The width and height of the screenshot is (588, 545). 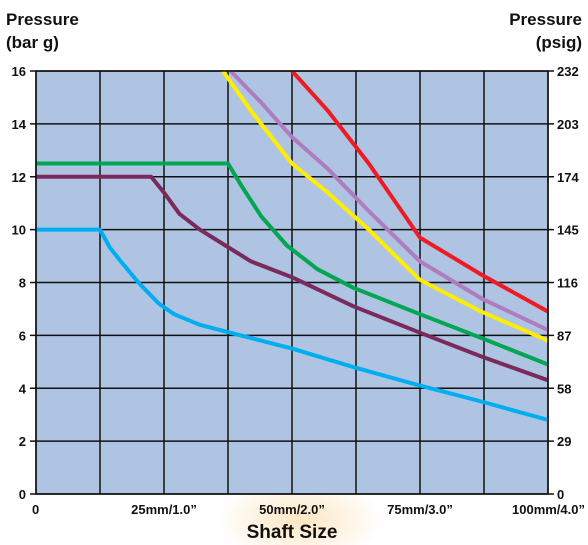 What do you see at coordinates (22, 441) in the screenshot?
I see `left-tick-label: 2` at bounding box center [22, 441].